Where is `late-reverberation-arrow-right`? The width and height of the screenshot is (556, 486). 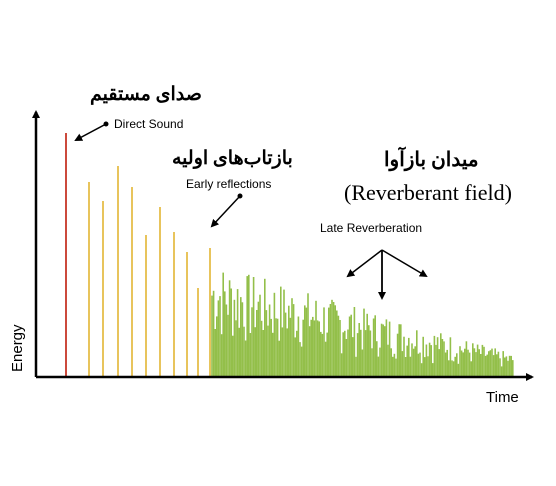 late-reverberation-arrow-right is located at coordinates (404, 263).